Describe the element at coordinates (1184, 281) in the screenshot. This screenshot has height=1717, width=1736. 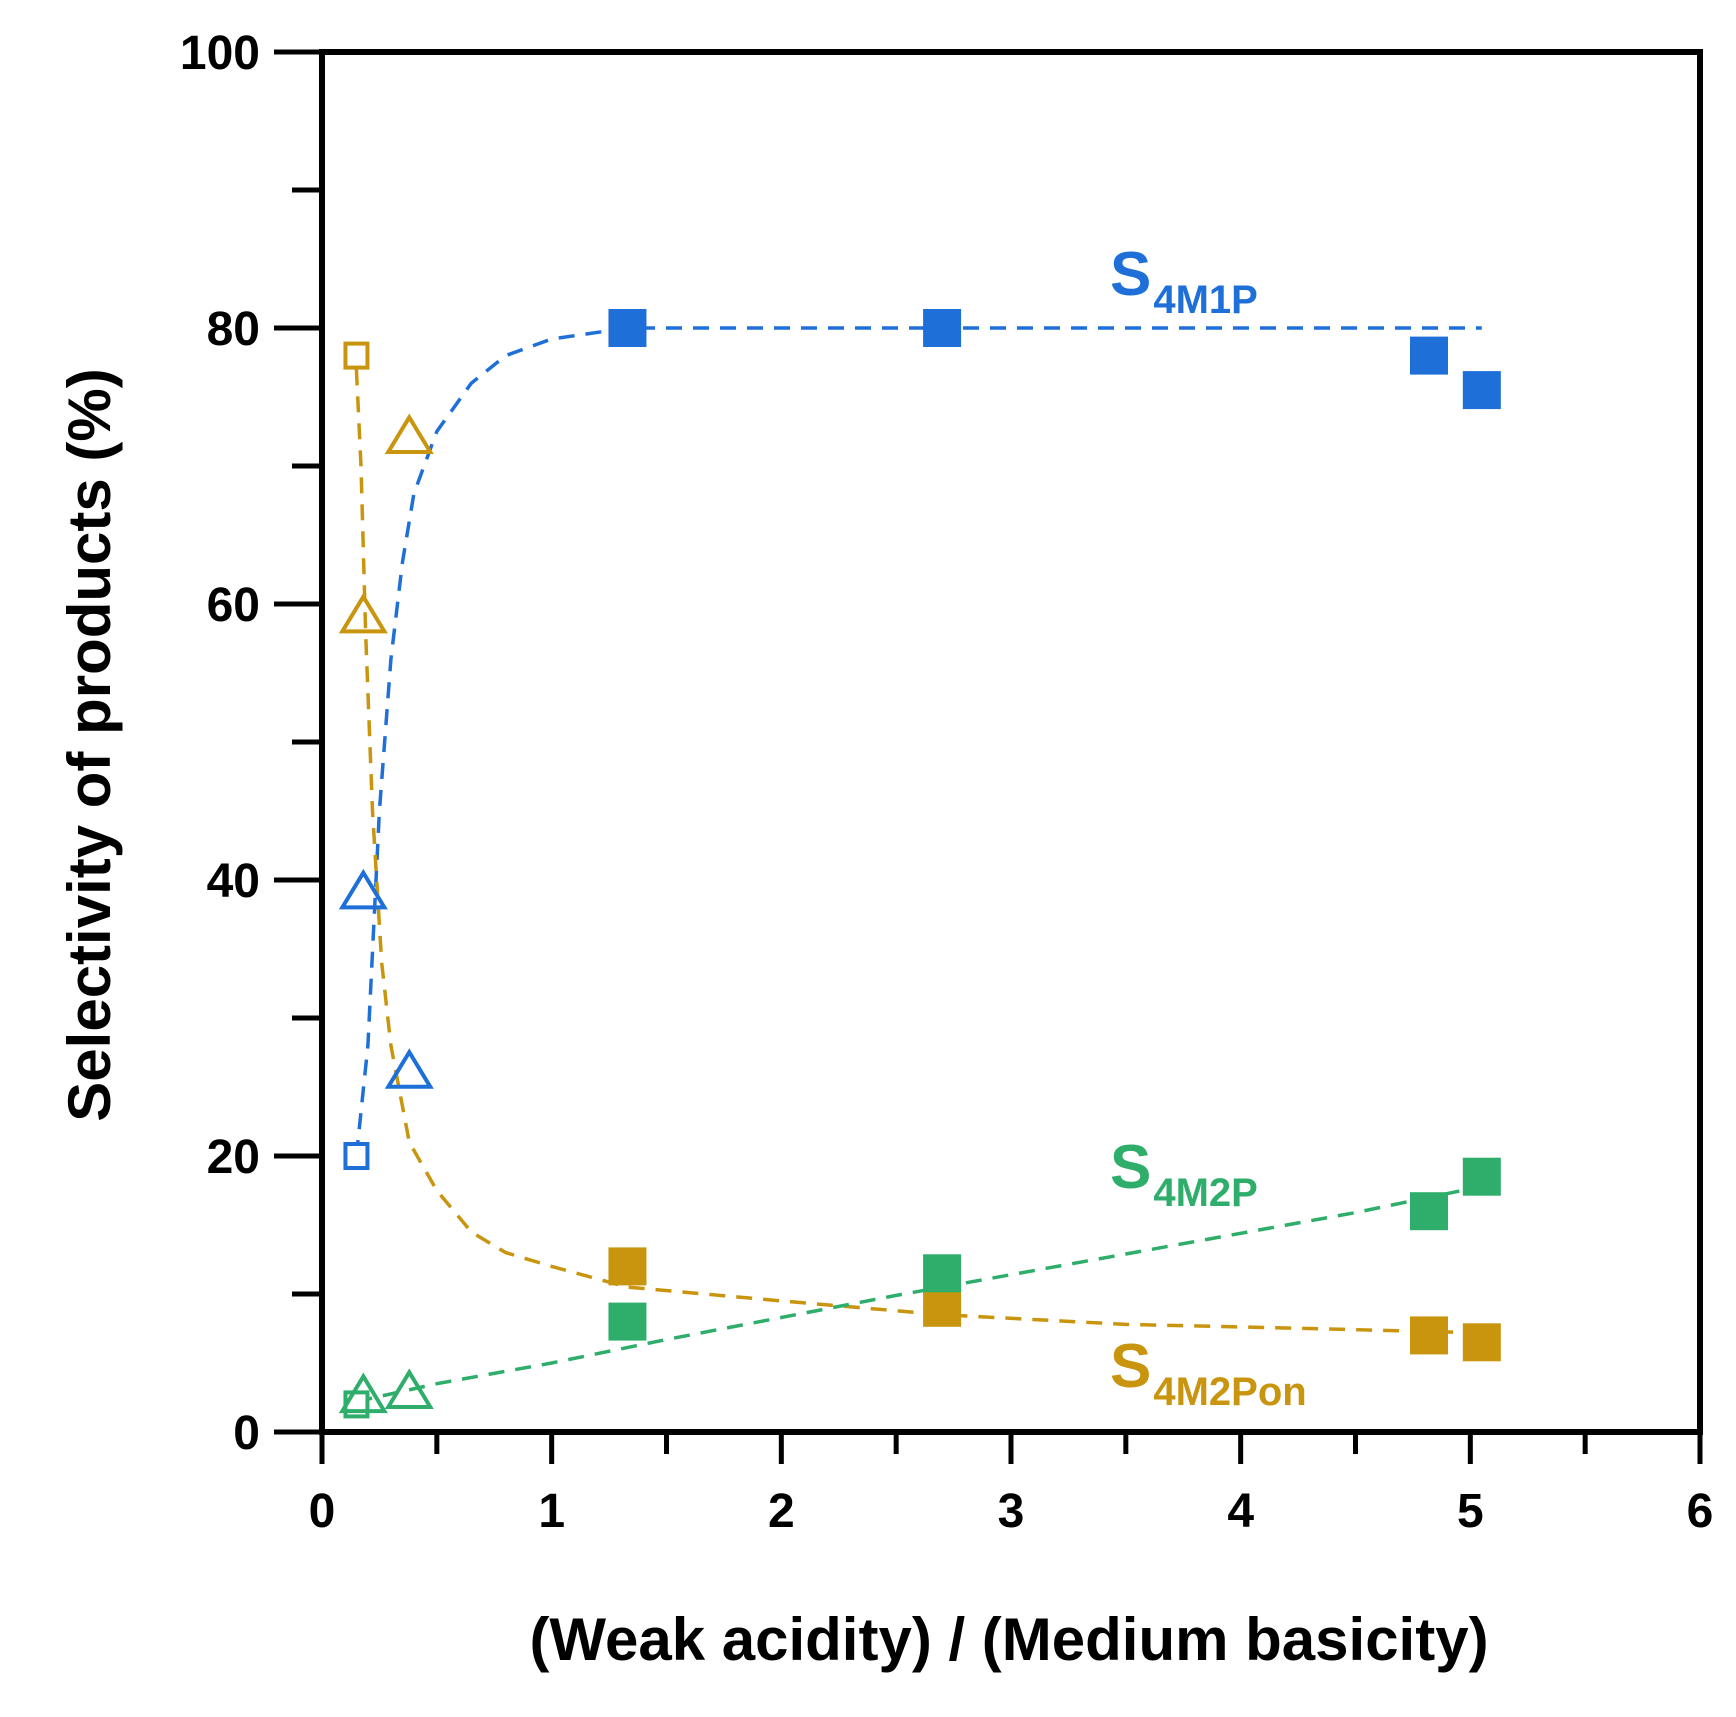
I see `s4m1p-series-label: S4M1P` at that location.